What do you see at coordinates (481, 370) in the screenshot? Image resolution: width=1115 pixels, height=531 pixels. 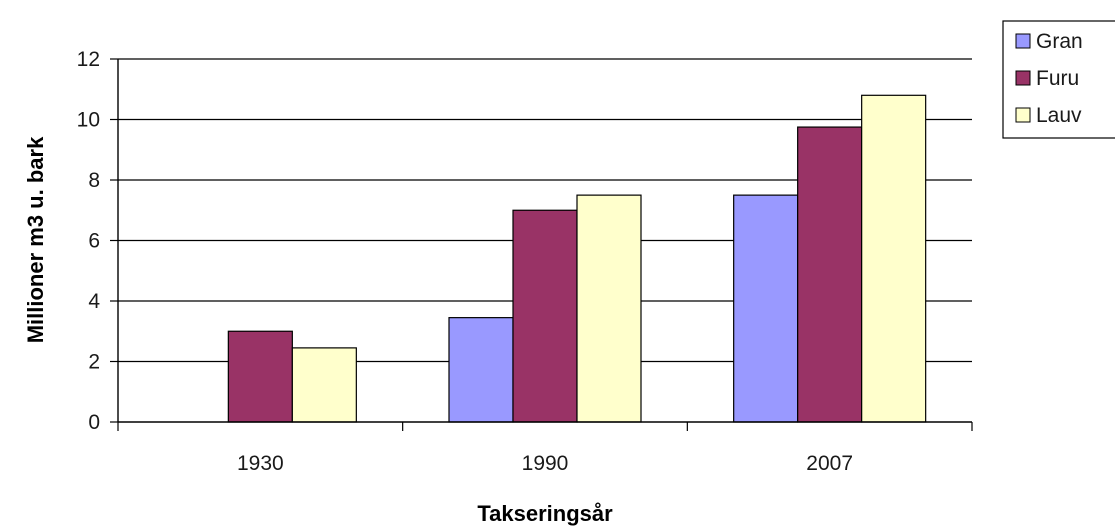 I see `bar-gran-1990` at bounding box center [481, 370].